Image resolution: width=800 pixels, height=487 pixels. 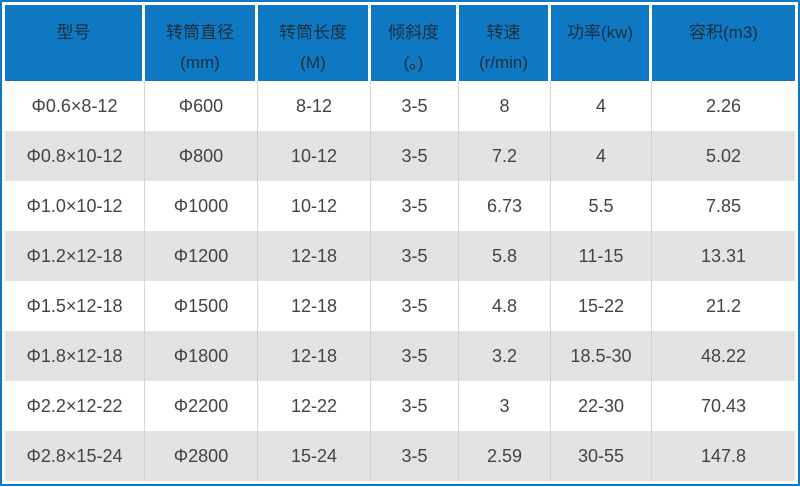 I want to click on cell-drum-diameter: Φ800, so click(x=201, y=156).